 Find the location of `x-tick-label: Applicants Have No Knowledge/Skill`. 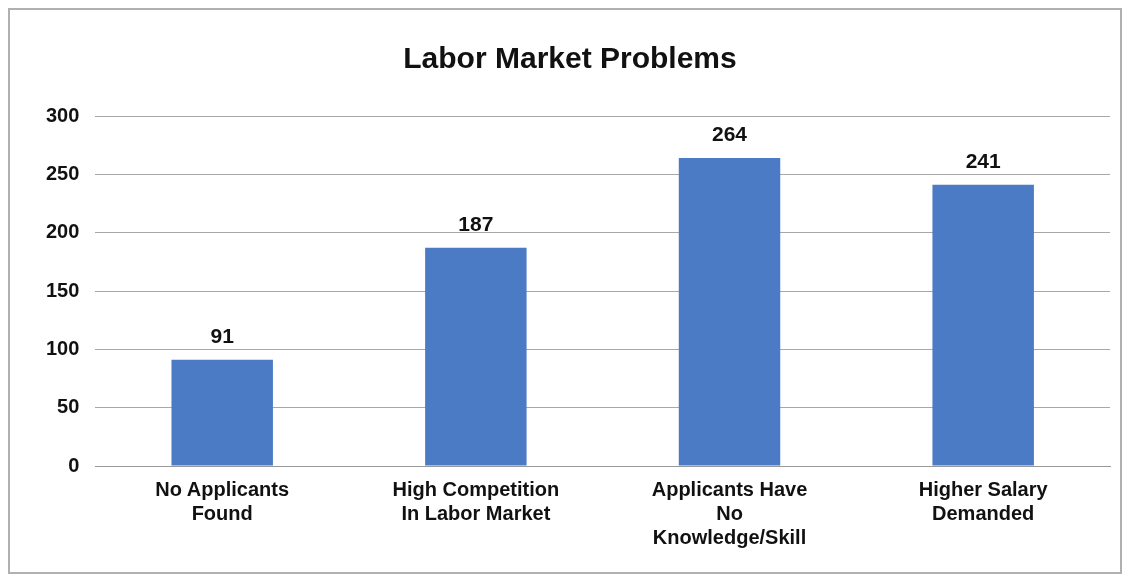

x-tick-label: Applicants Have No Knowledge/Skill is located at coordinates (729, 512).